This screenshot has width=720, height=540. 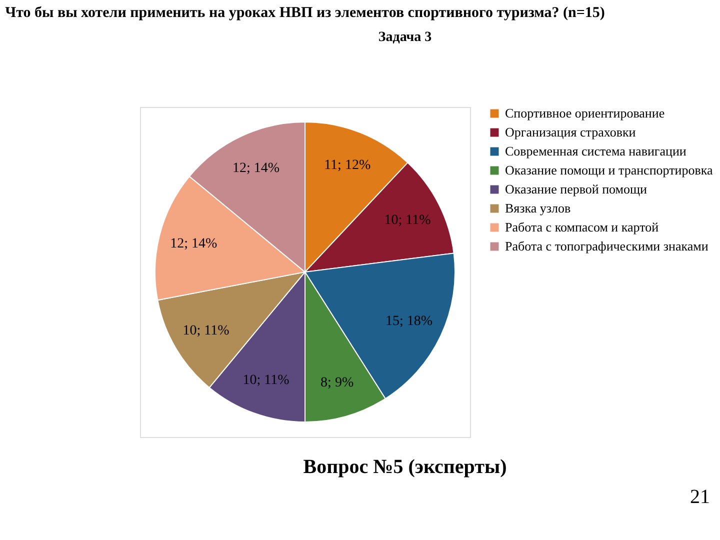 What do you see at coordinates (585, 113) in the screenshot?
I see `legend-label: Спортивное ориентирование` at bounding box center [585, 113].